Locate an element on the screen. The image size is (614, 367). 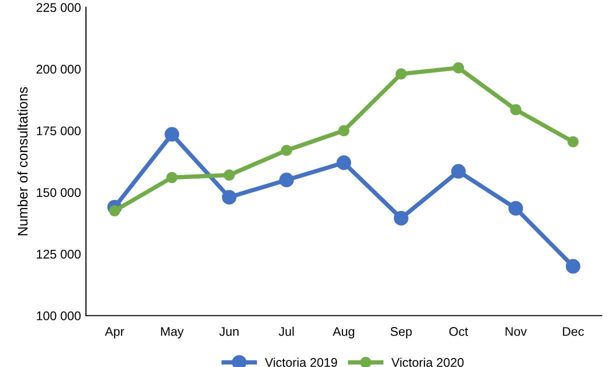
legend-label: Victoria 2019 is located at coordinates (300, 362).